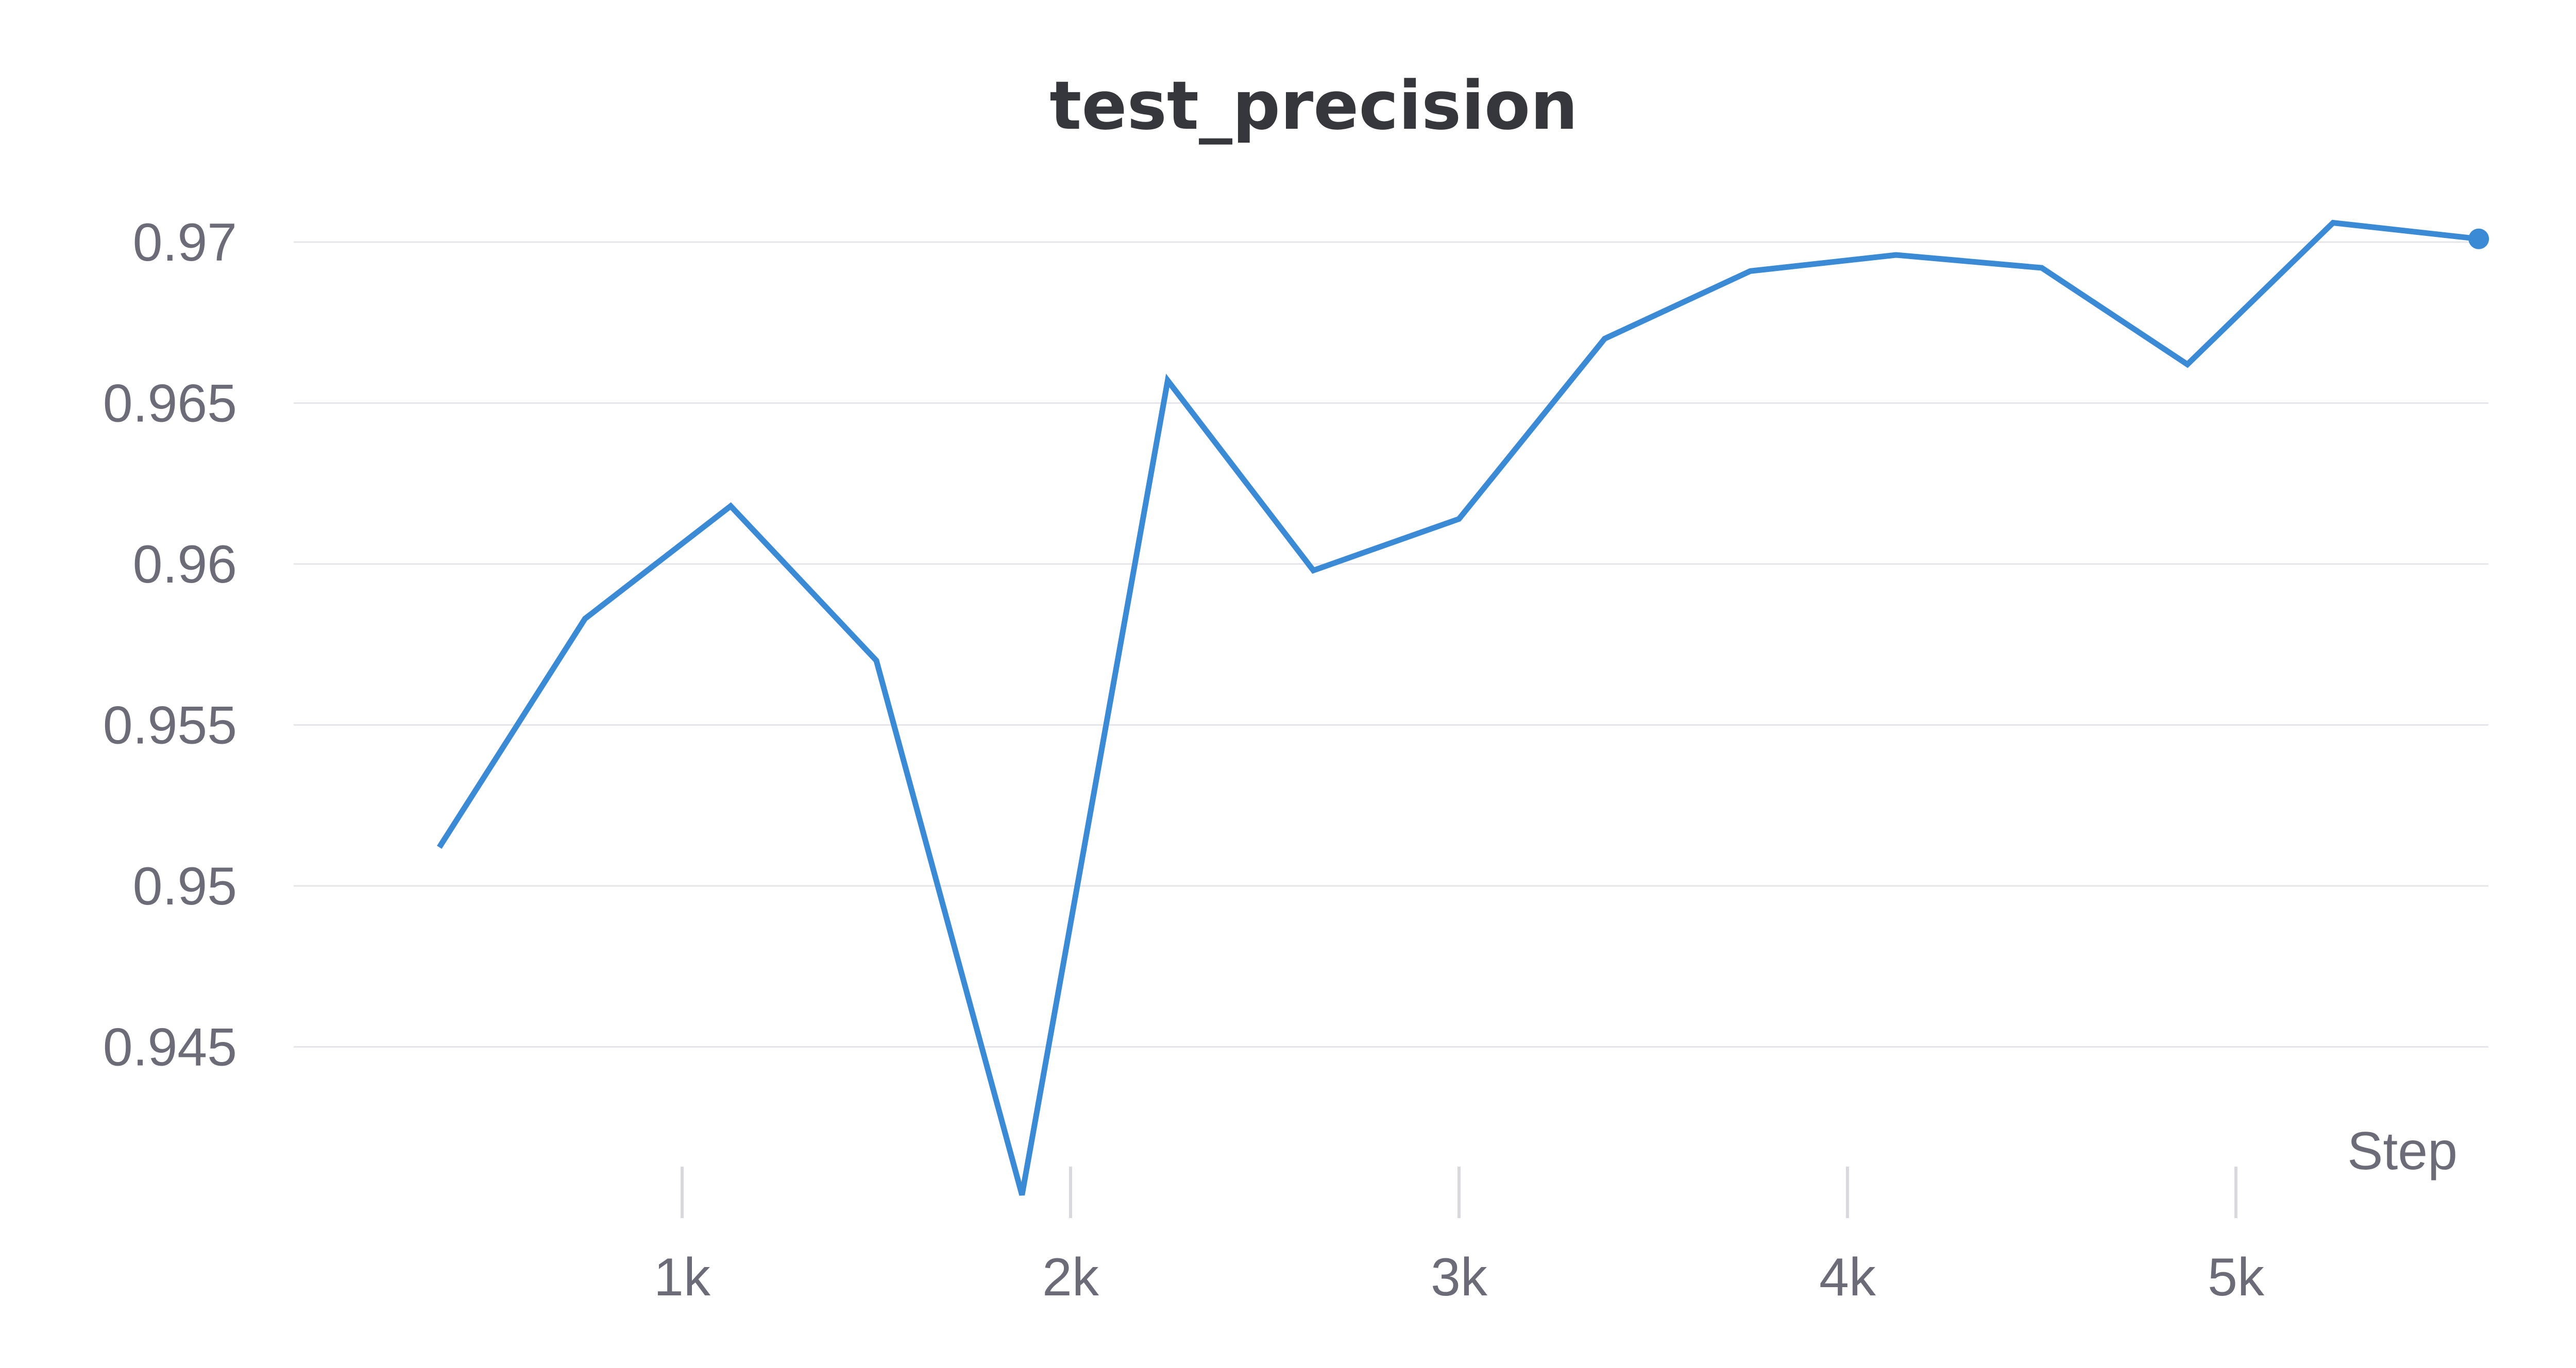 This screenshot has width=2576, height=1368. I want to click on x-axis-ticks: 1k 2k 3k 4k 5k, so click(1460, 1237).